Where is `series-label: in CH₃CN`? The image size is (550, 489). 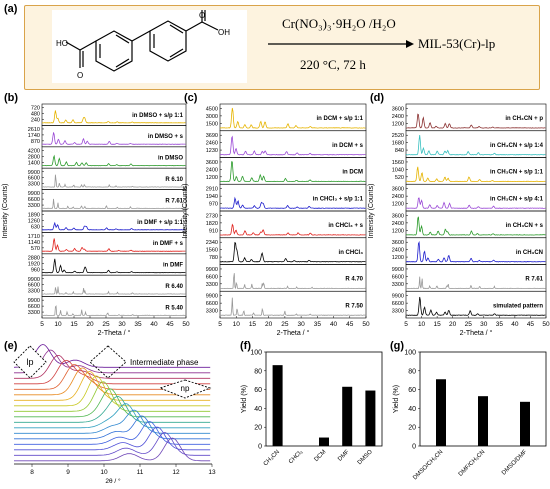 series-label: in CH₃CN is located at coordinates (529, 253).